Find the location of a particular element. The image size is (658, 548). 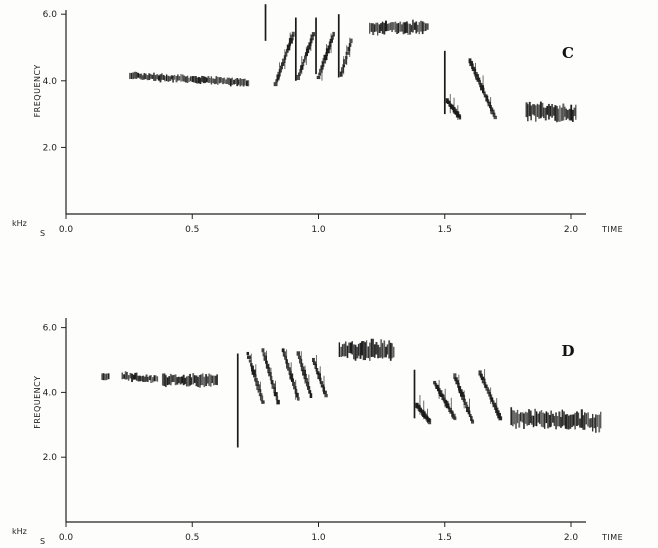

panel-d-x-unit-label: S is located at coordinates (42, 541).